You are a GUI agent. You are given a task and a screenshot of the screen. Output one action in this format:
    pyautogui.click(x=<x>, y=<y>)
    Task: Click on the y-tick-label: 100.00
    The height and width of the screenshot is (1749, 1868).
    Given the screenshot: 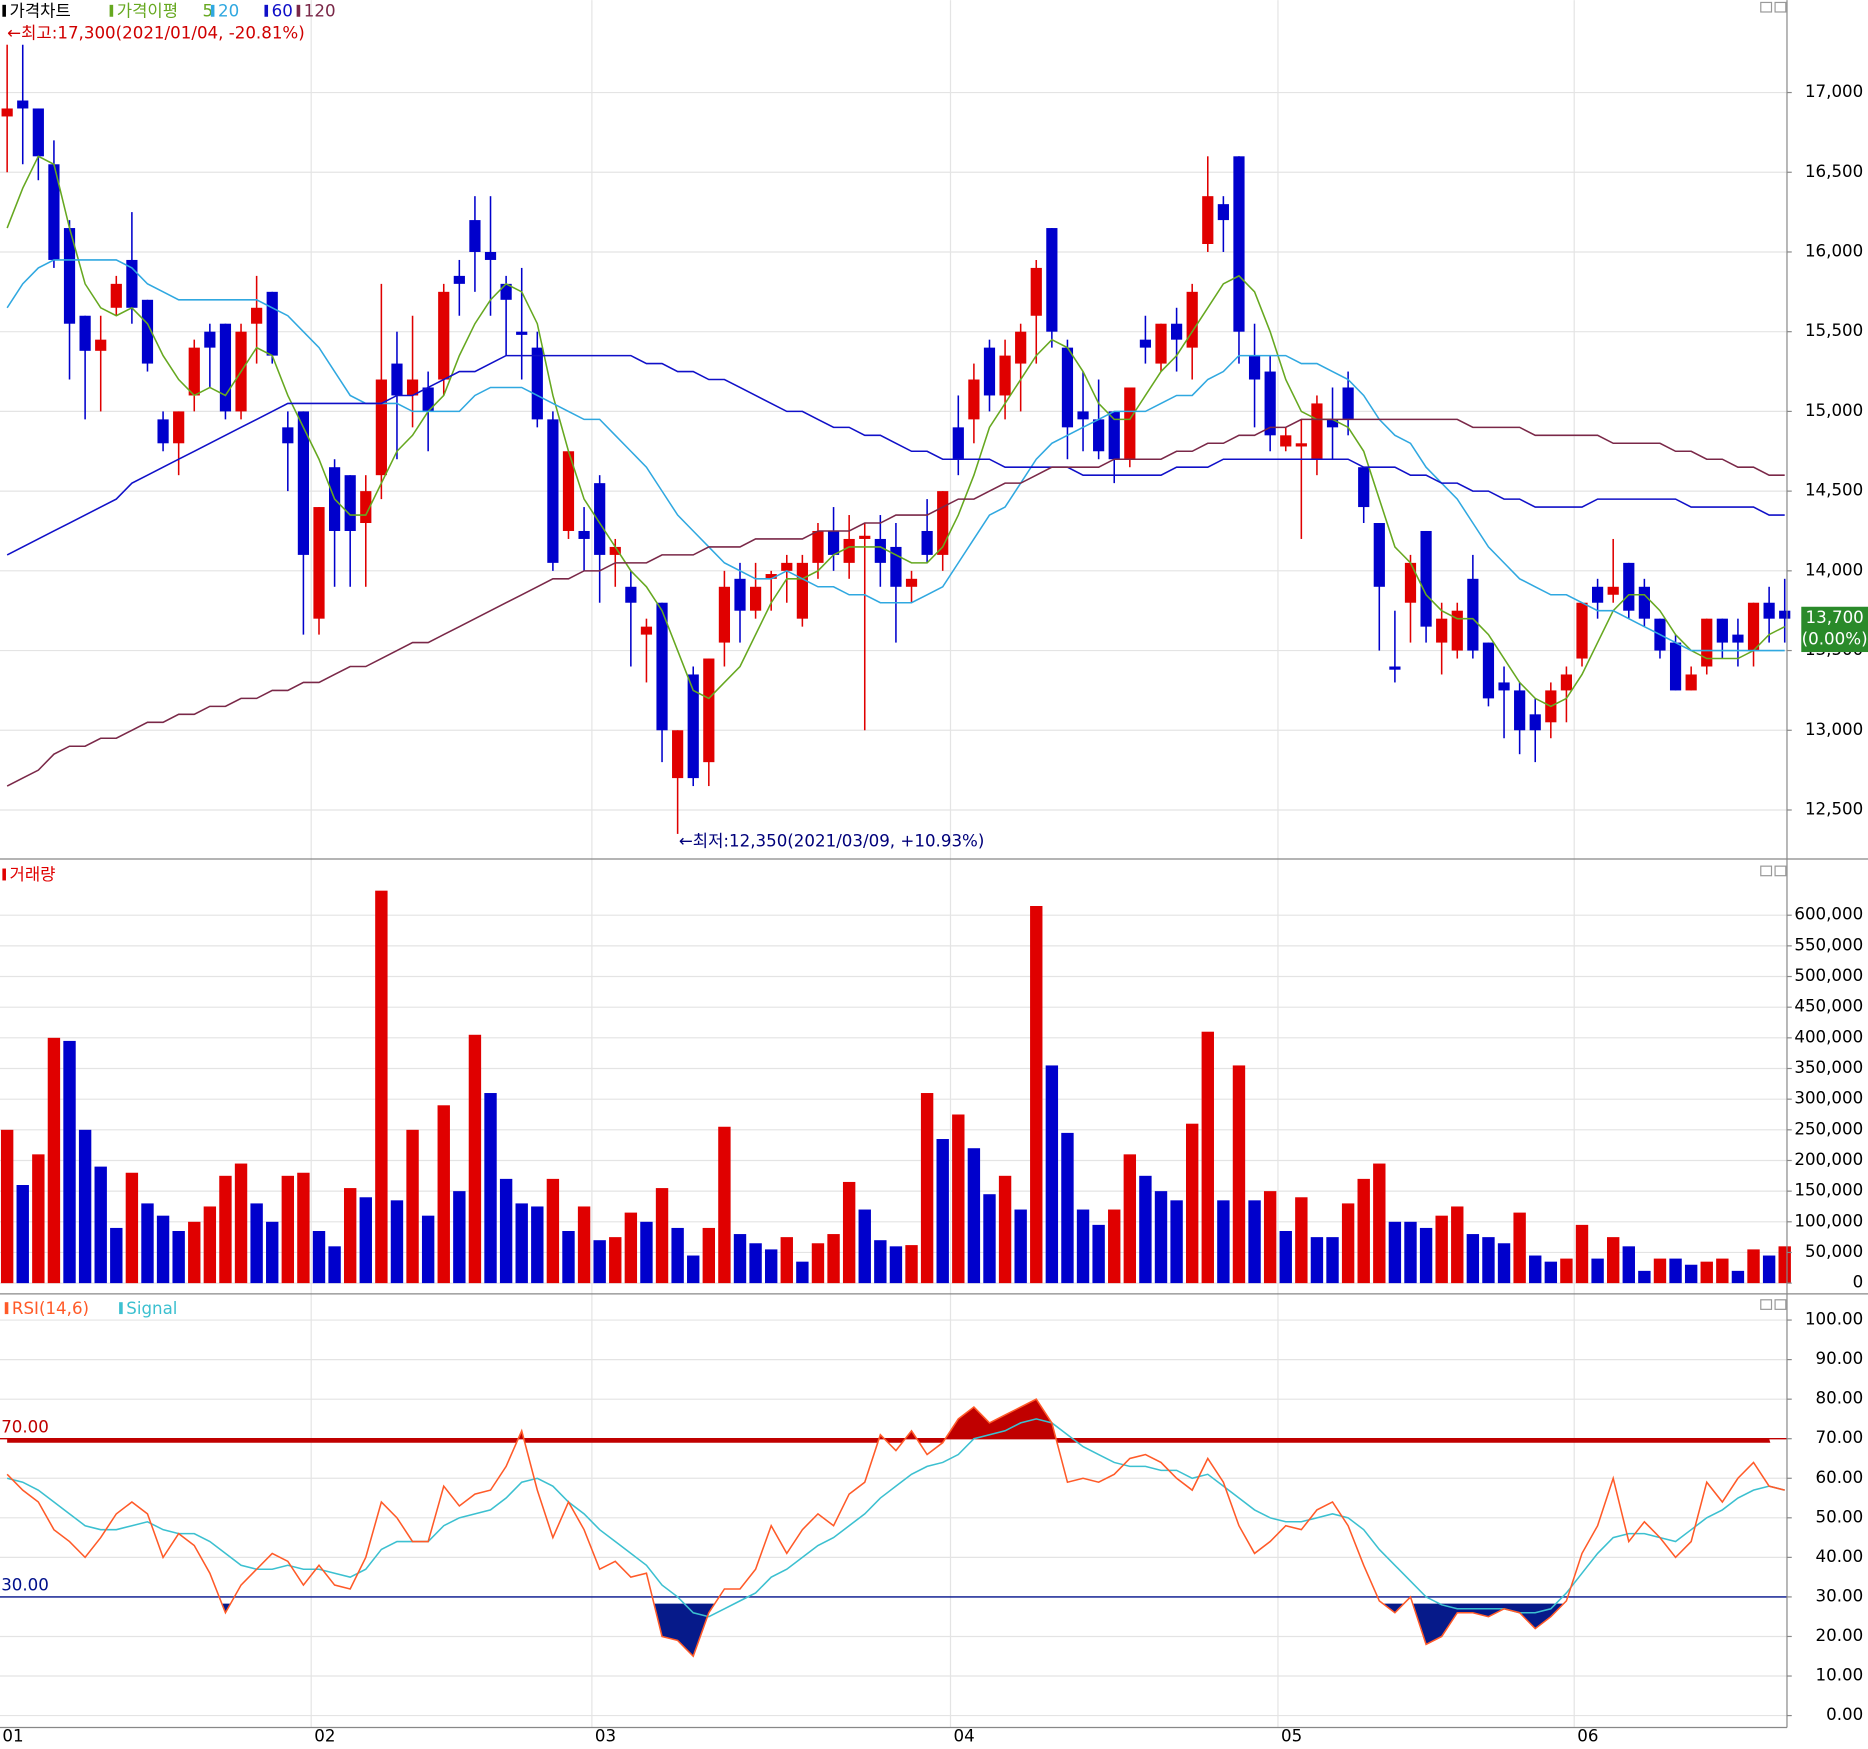 What is the action you would take?
    pyautogui.click(x=1834, y=1319)
    